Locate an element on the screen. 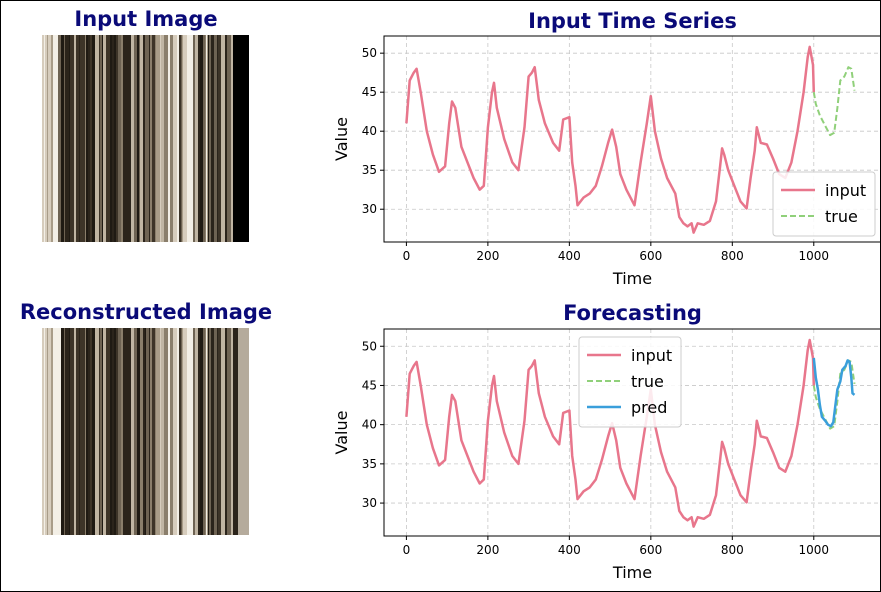 The height and width of the screenshot is (592, 881). legend: input true pred is located at coordinates (630, 382).